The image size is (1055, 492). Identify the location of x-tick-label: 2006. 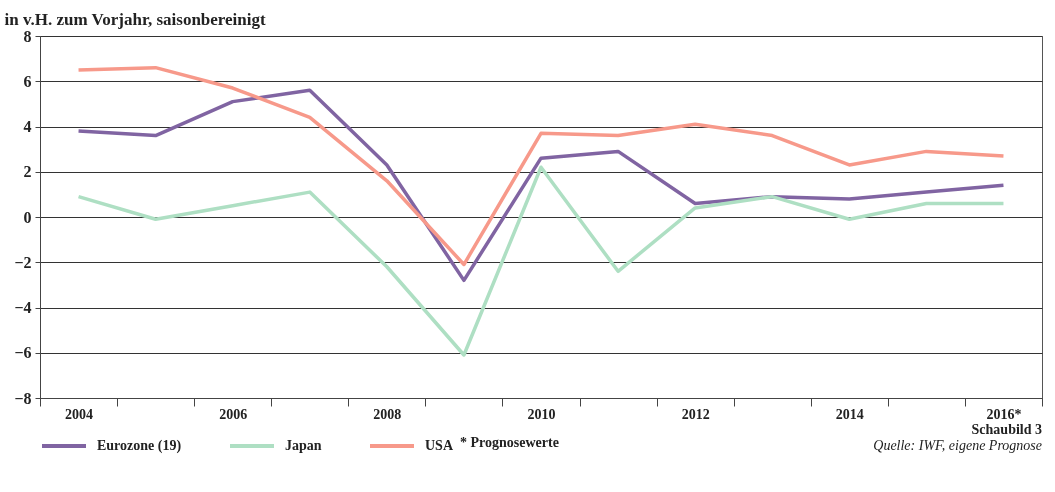
(233, 414).